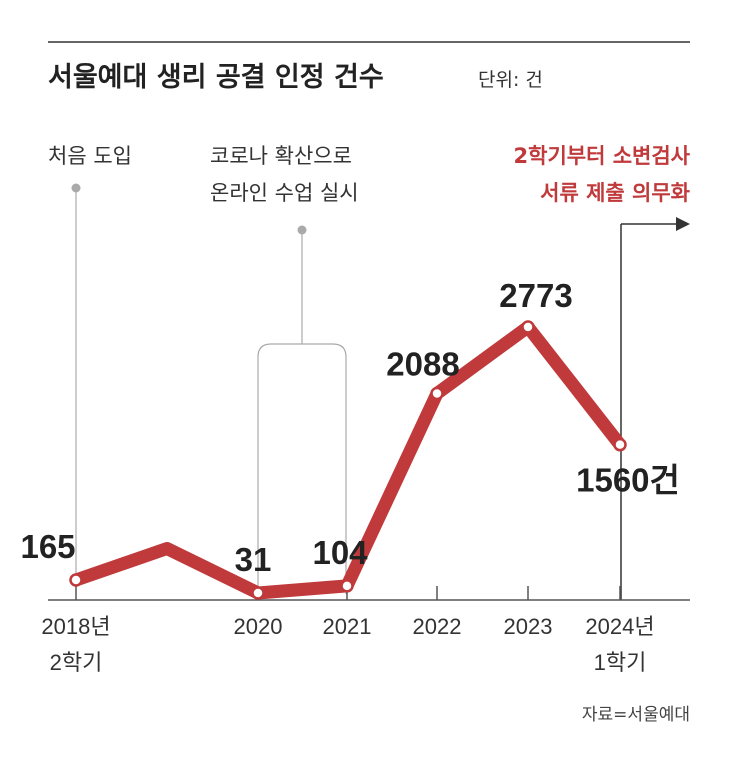  I want to click on data-label: 165, so click(47, 546).